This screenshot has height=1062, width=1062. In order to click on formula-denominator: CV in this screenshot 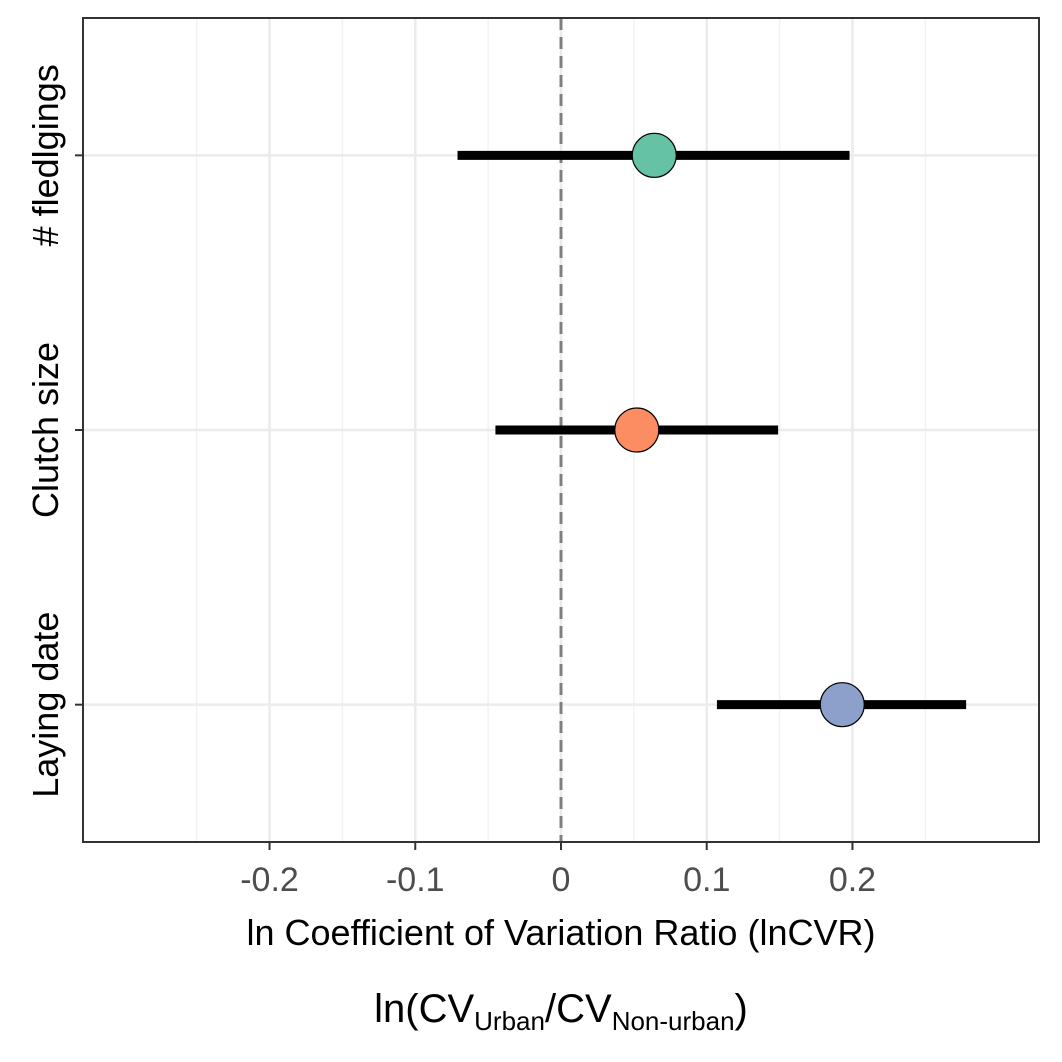, I will do `click(584, 1009)`.